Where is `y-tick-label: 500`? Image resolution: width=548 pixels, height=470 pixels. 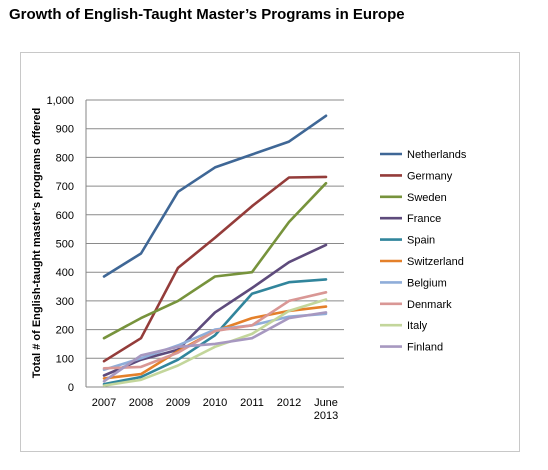 y-tick-label: 500 is located at coordinates (65, 245).